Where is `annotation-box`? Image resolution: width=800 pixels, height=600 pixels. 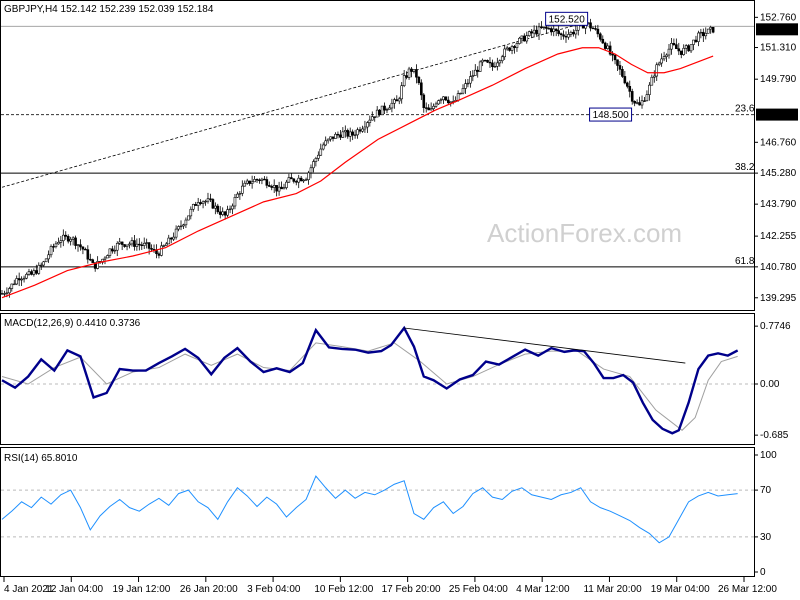
annotation-box is located at coordinates (611, 114).